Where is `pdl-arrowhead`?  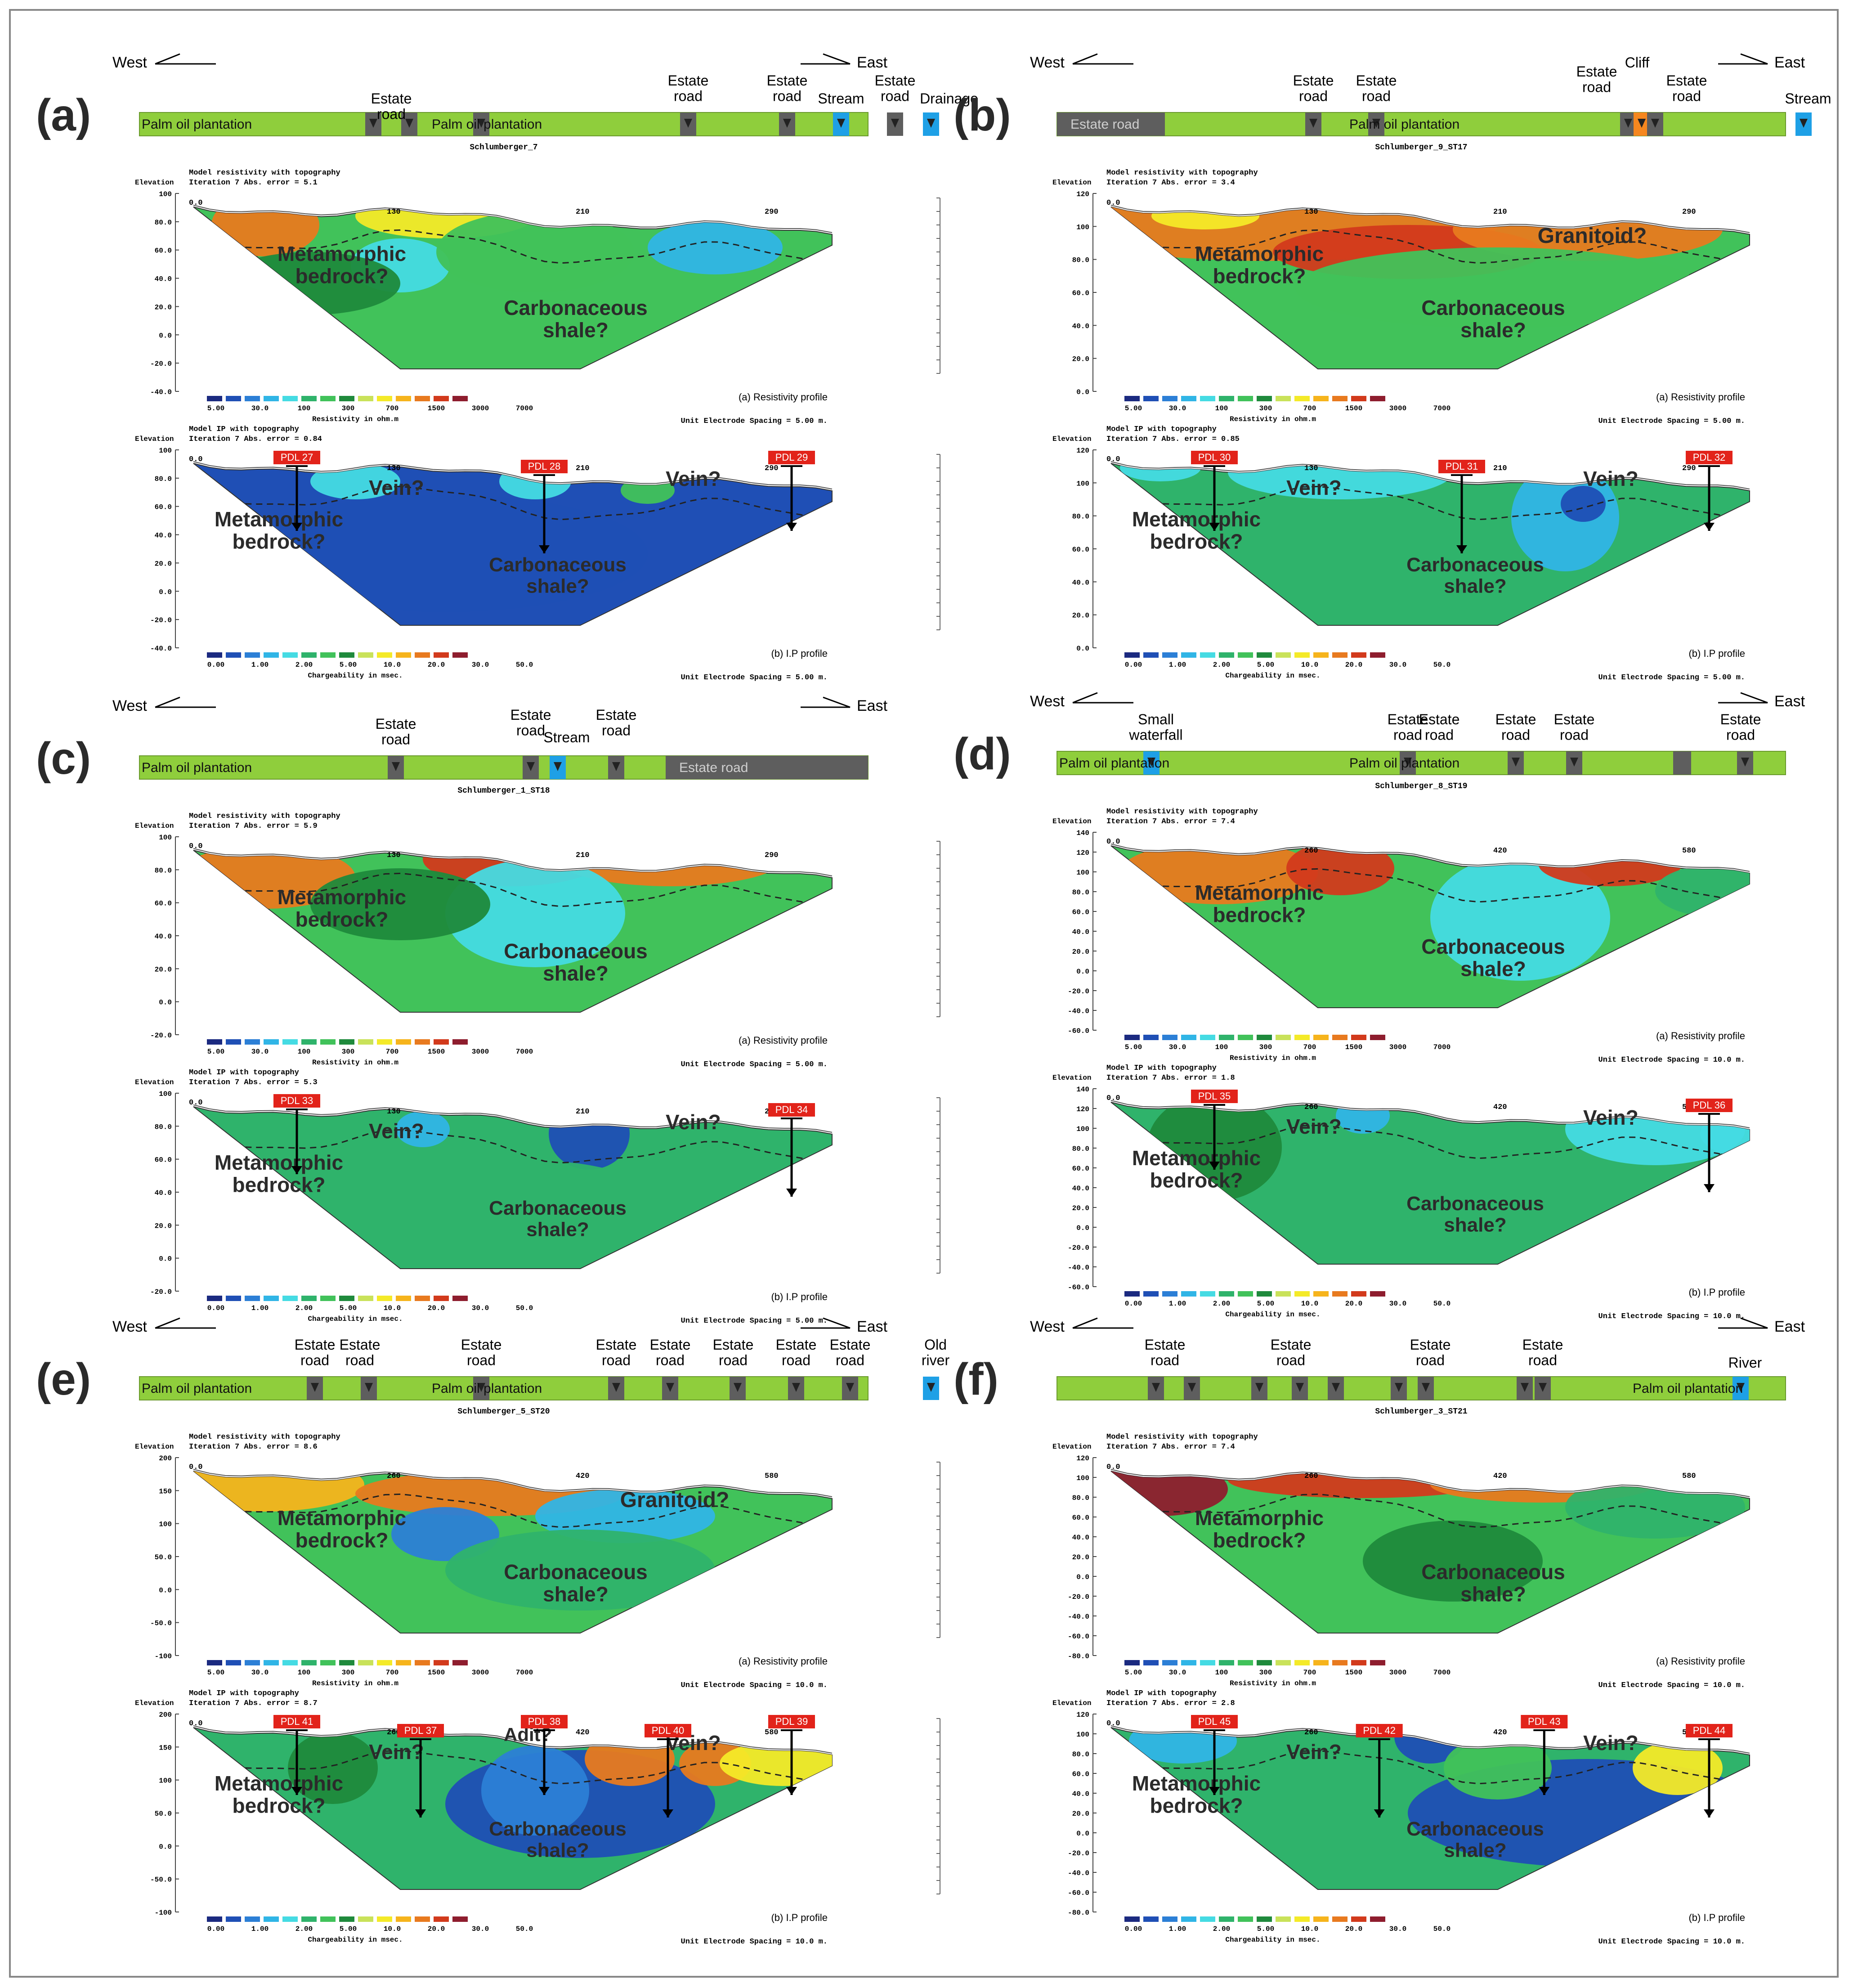
pdl-arrowhead is located at coordinates (296, 527).